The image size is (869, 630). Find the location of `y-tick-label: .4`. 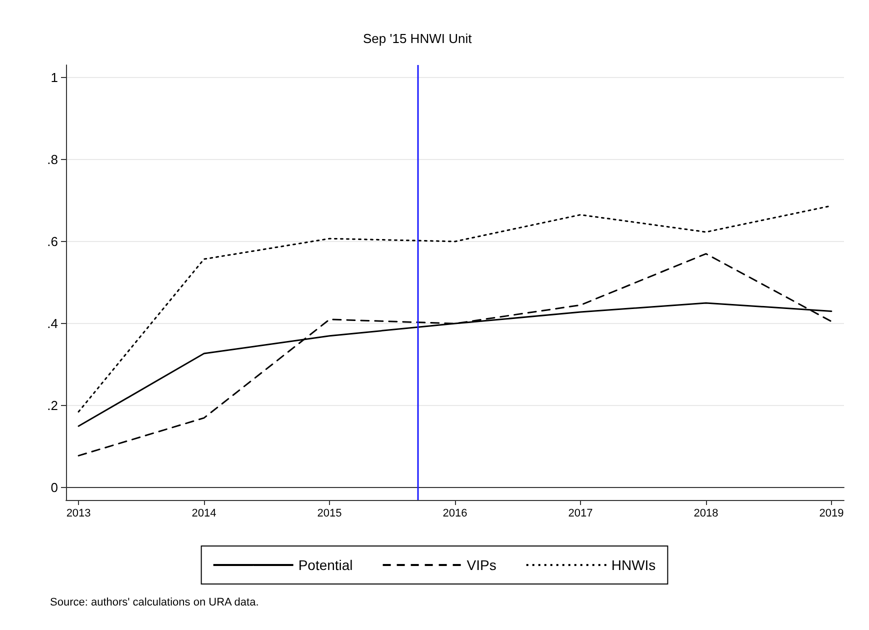

y-tick-label: .4 is located at coordinates (52, 324).